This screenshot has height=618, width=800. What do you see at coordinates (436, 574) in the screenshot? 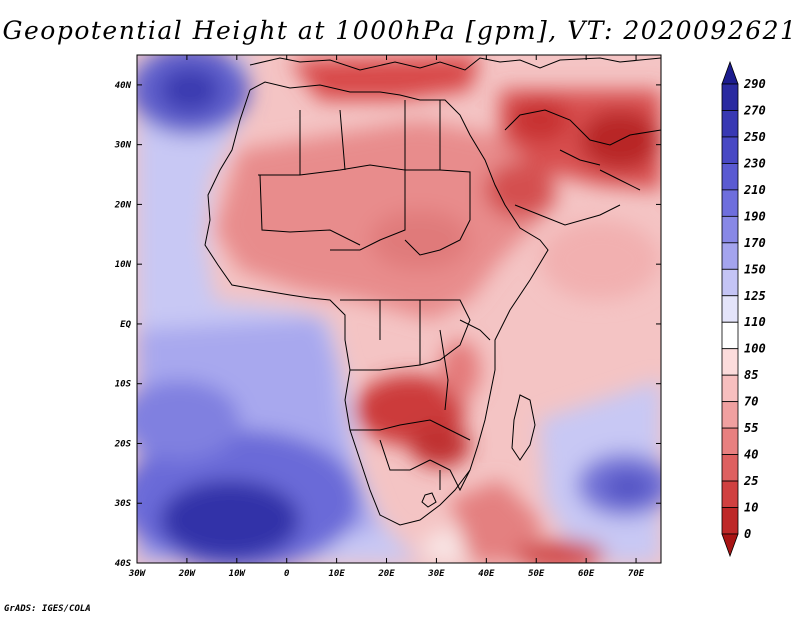
I see `lon-label: 30E` at bounding box center [436, 574].